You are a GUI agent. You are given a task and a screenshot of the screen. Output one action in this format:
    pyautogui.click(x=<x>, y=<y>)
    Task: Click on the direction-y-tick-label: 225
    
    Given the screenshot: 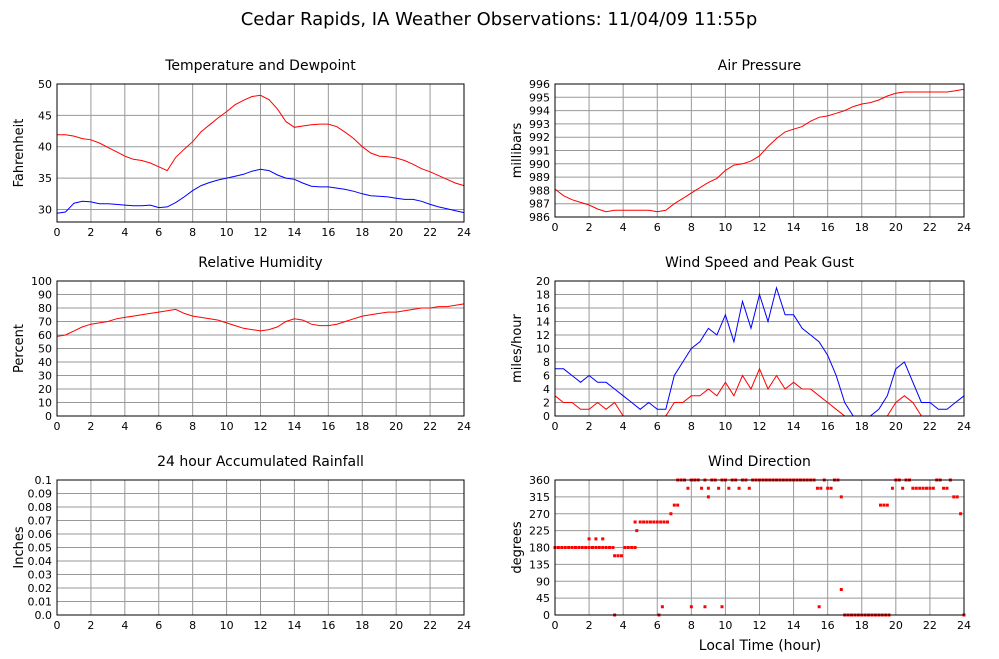 What is the action you would take?
    pyautogui.click(x=539, y=531)
    